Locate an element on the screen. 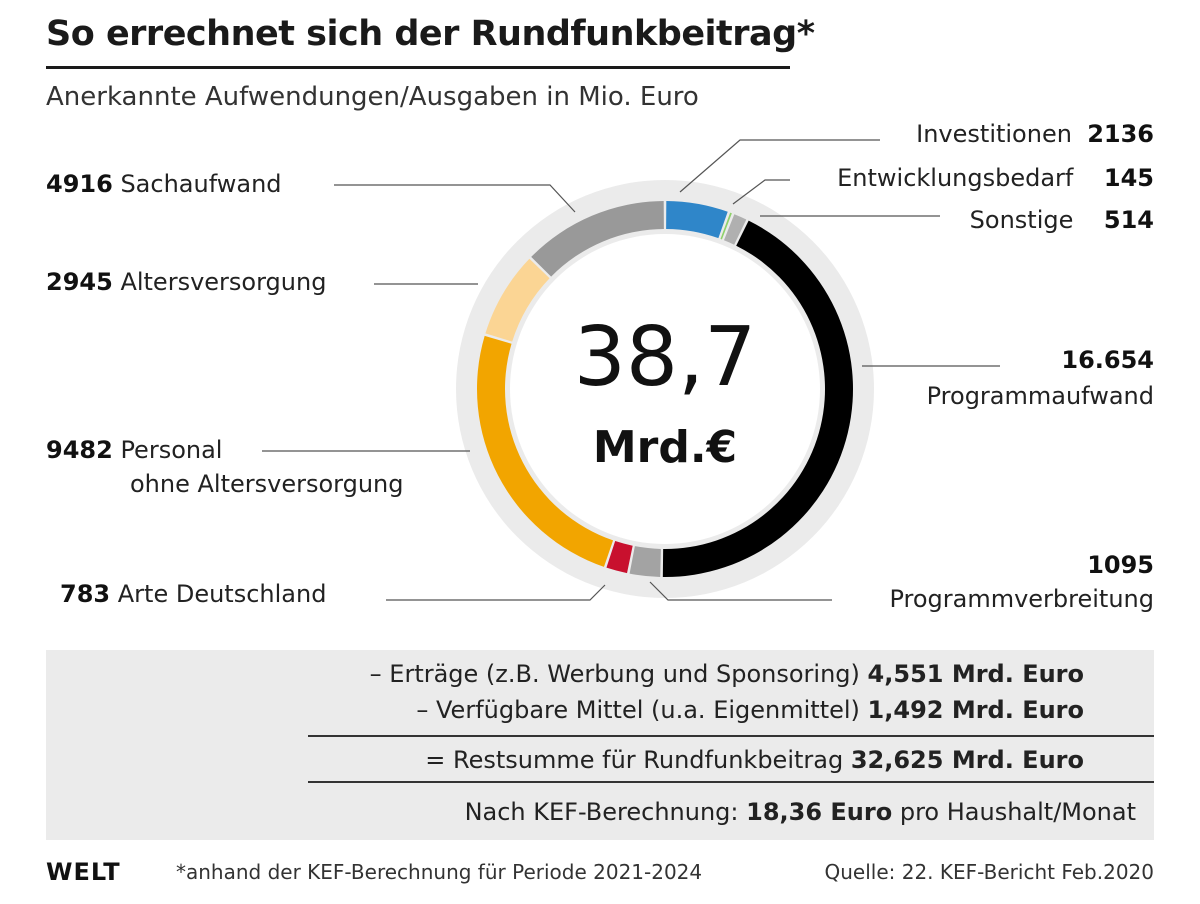 This screenshot has height=904, width=1200. label-altersversorgung-value: 2945 is located at coordinates (79, 282).